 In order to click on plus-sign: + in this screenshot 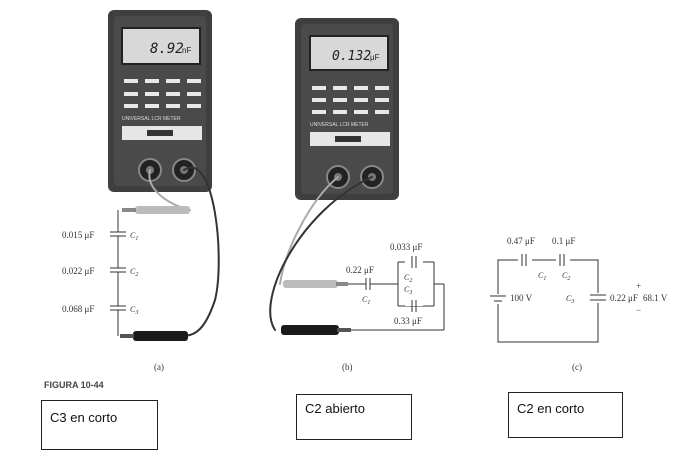, I will do `click(638, 286)`.